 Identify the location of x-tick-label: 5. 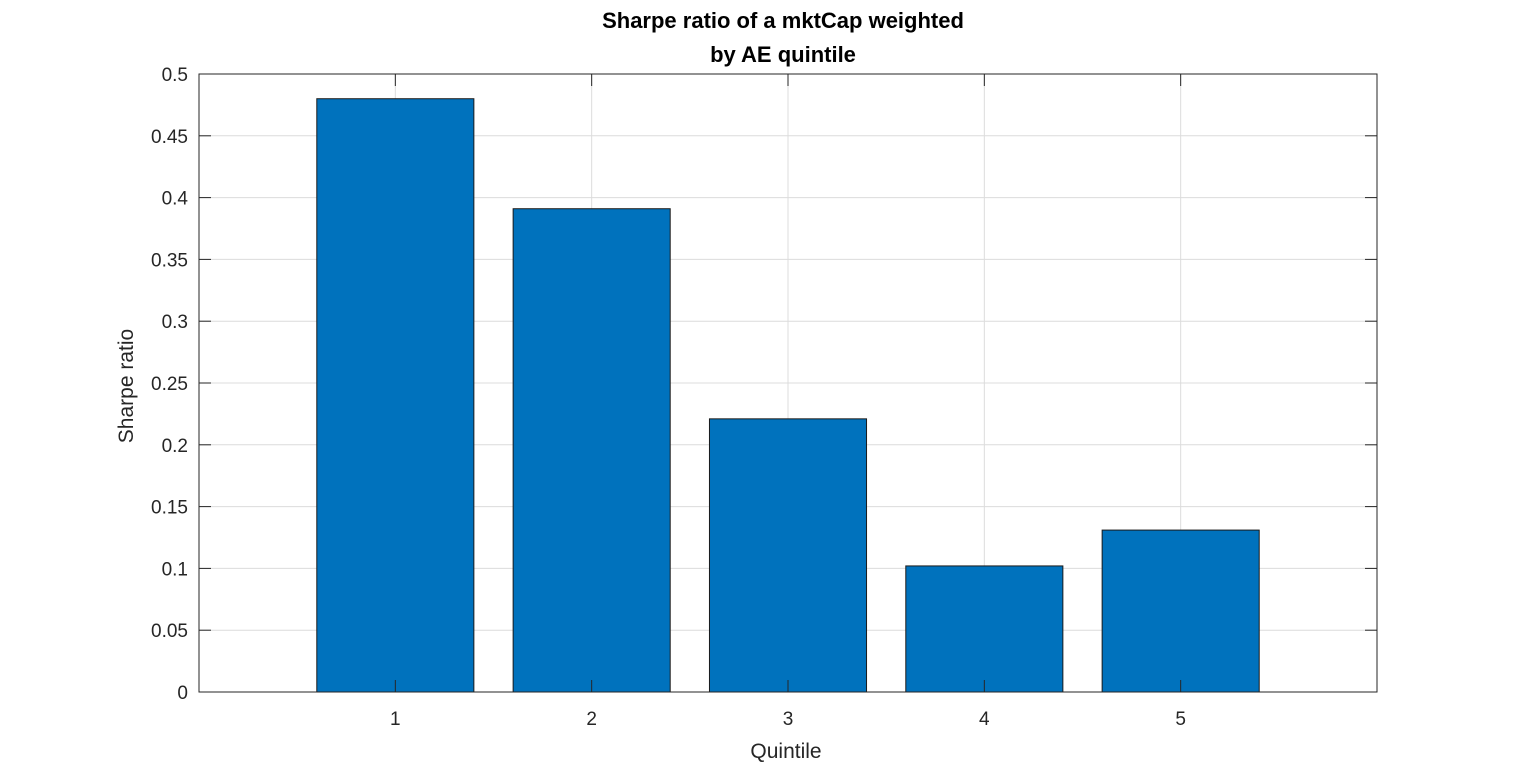
(1180, 719).